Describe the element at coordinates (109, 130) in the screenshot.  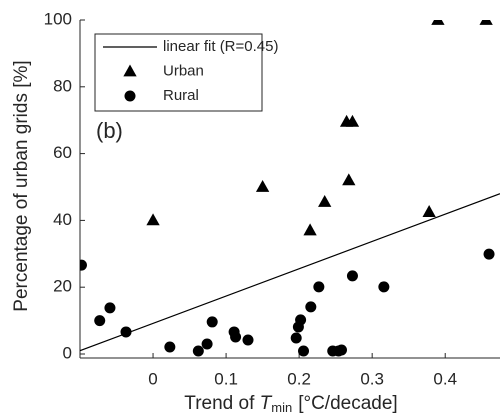
I see `panel-label: (b)` at that location.